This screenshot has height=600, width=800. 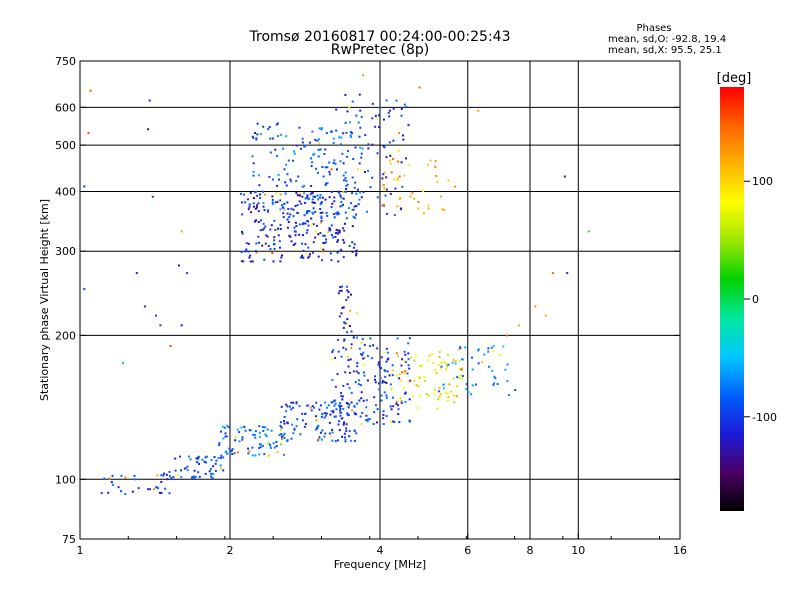 What do you see at coordinates (69, 539) in the screenshot?
I see `y-tick-label: 75` at bounding box center [69, 539].